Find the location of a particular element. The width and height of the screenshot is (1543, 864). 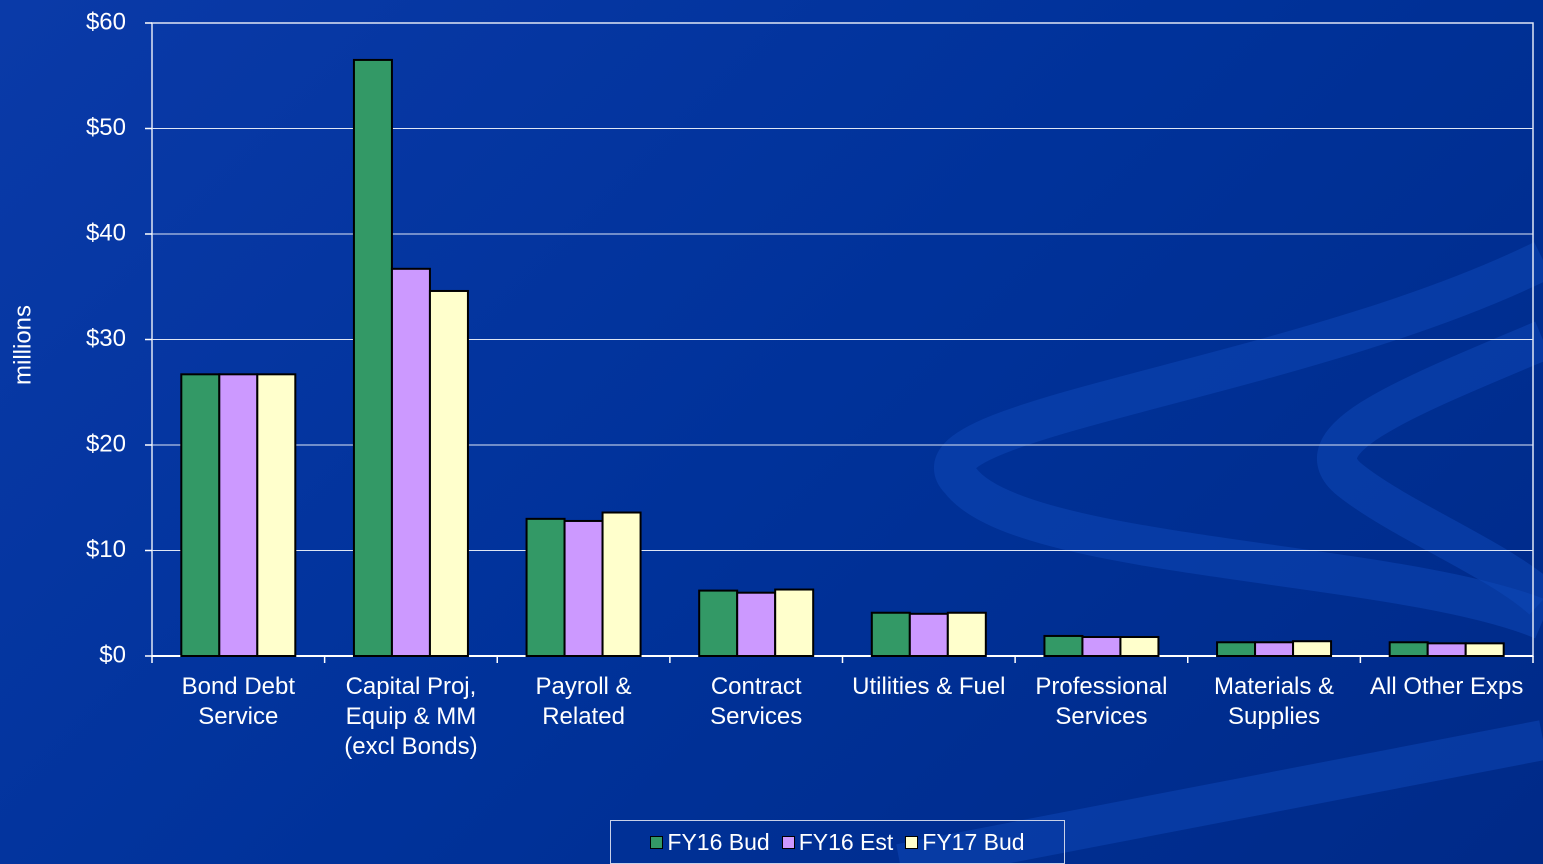

x-tick-label: Capital Proj, Equip & MM (excl Bonds) is located at coordinates (411, 716).